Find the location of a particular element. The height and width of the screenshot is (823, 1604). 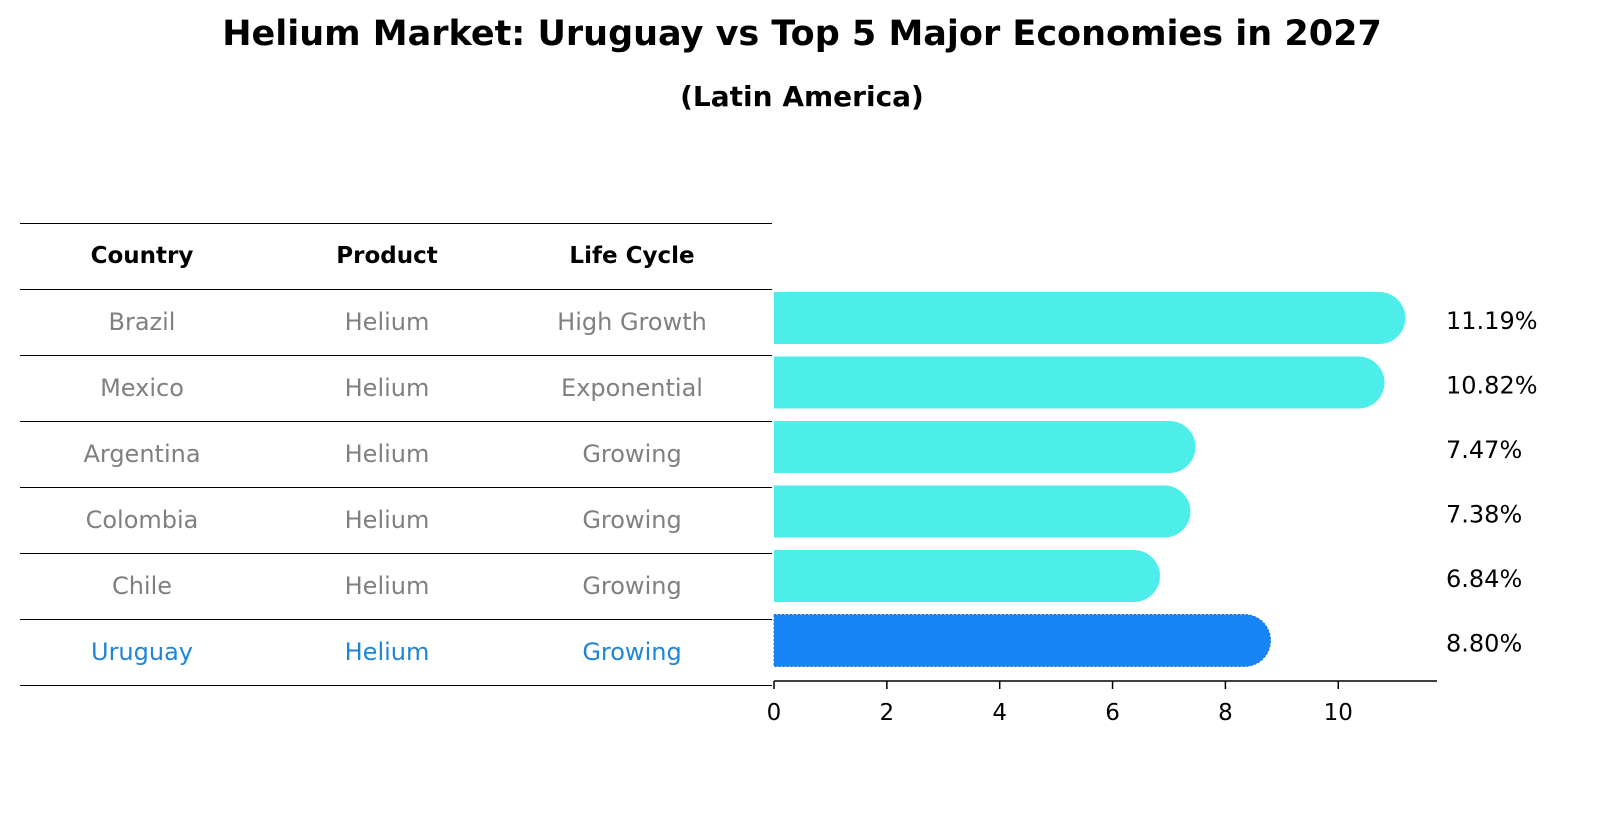

x-tick-label: 0 is located at coordinates (774, 713).